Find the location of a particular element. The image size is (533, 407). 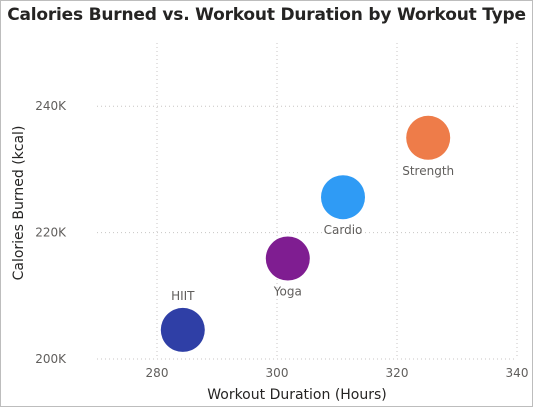

data-label-cardio: Cardio is located at coordinates (343, 230).